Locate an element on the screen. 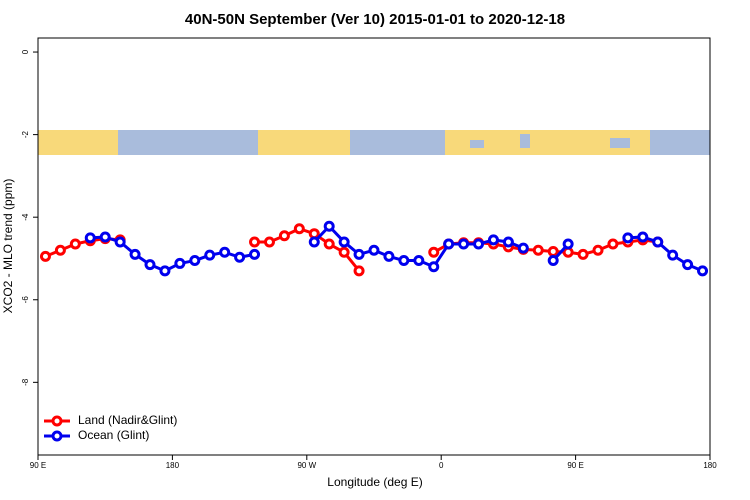 Image resolution: width=750 pixels, height=500 pixels. y-tick-label: -8 is located at coordinates (25, 382).